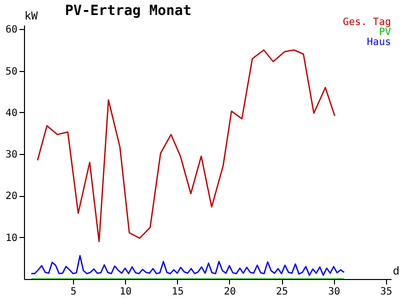 This screenshot has height=300, width=400. What do you see at coordinates (11, 196) in the screenshot?
I see `y-tick-label: 20` at bounding box center [11, 196].